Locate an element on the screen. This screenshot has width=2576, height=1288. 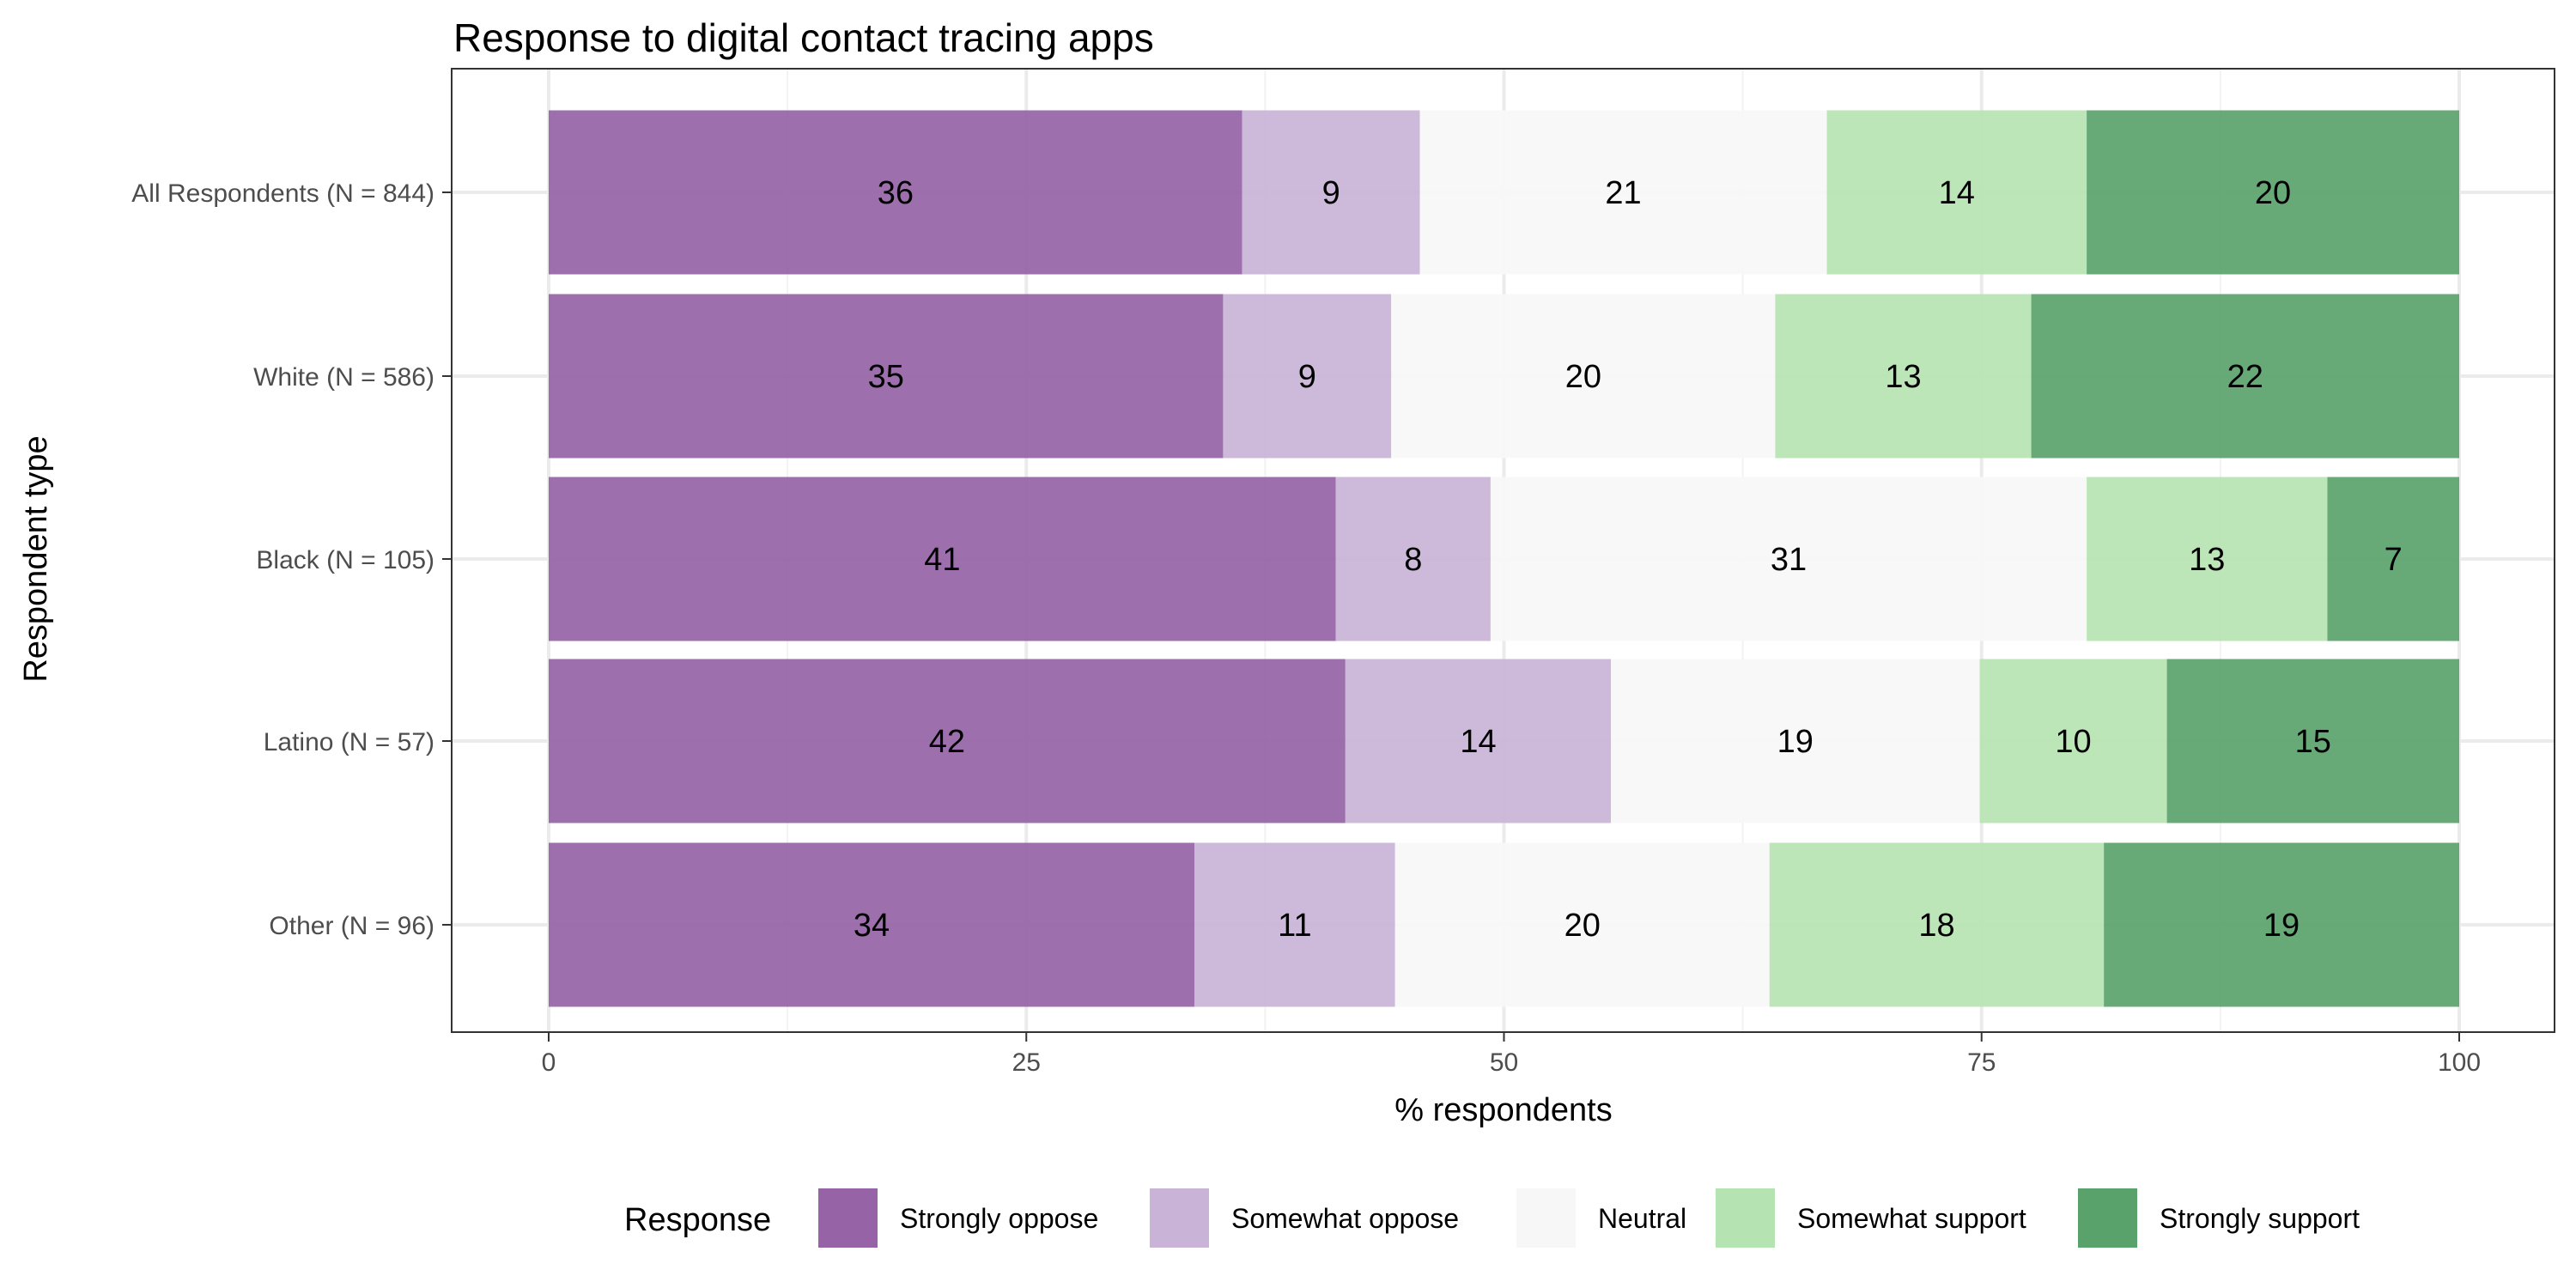
y-tick-label: White (N = 586) is located at coordinates (344, 377).